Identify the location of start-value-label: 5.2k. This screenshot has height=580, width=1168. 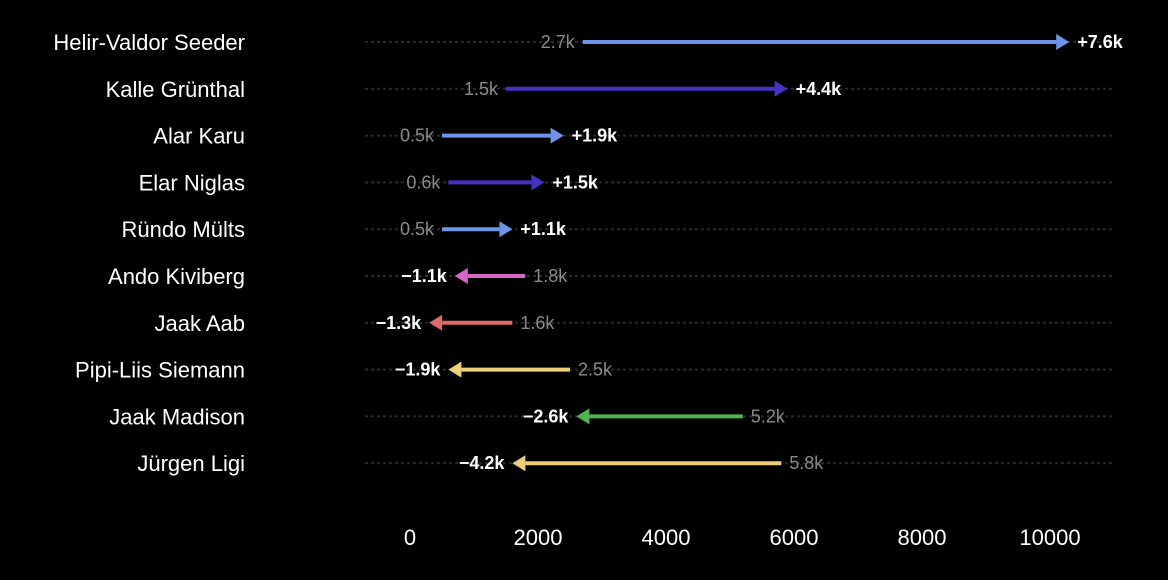
(768, 416).